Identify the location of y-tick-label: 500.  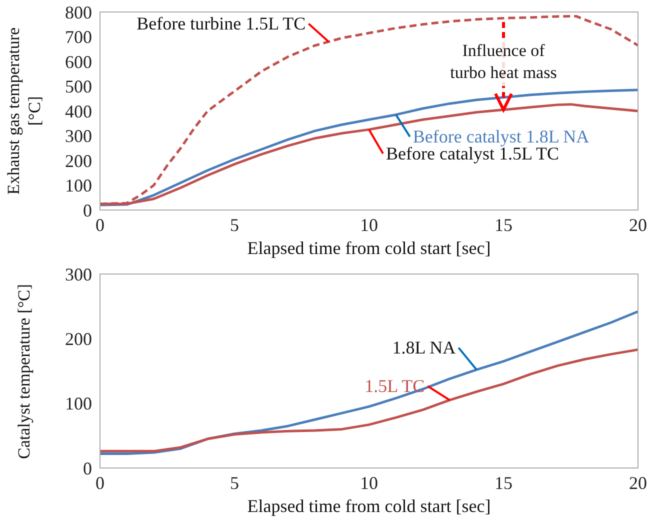
(78, 86).